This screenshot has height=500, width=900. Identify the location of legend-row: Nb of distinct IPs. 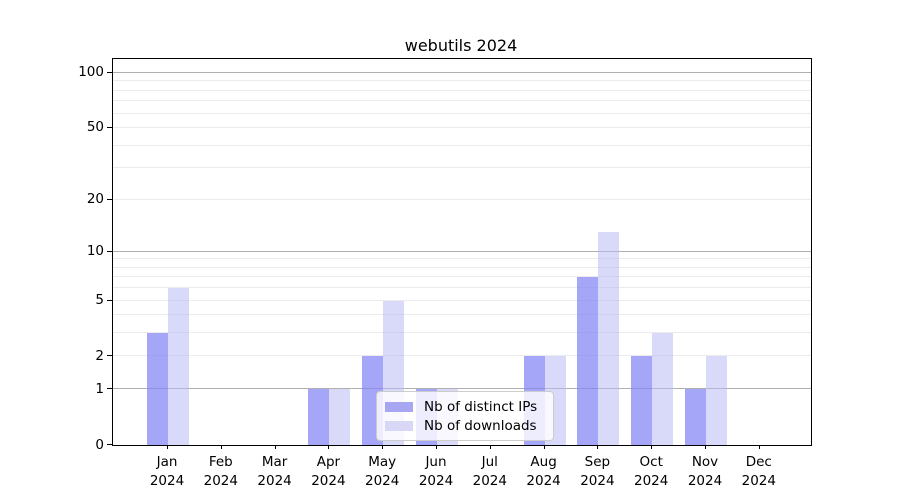
(465, 406).